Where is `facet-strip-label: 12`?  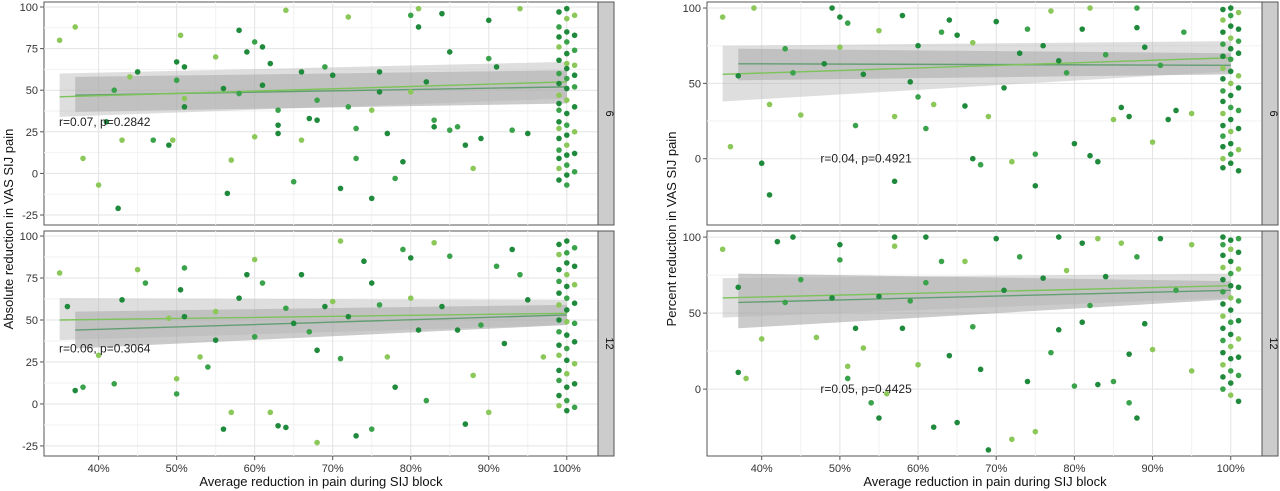
facet-strip-label: 12 is located at coordinates (609, 343).